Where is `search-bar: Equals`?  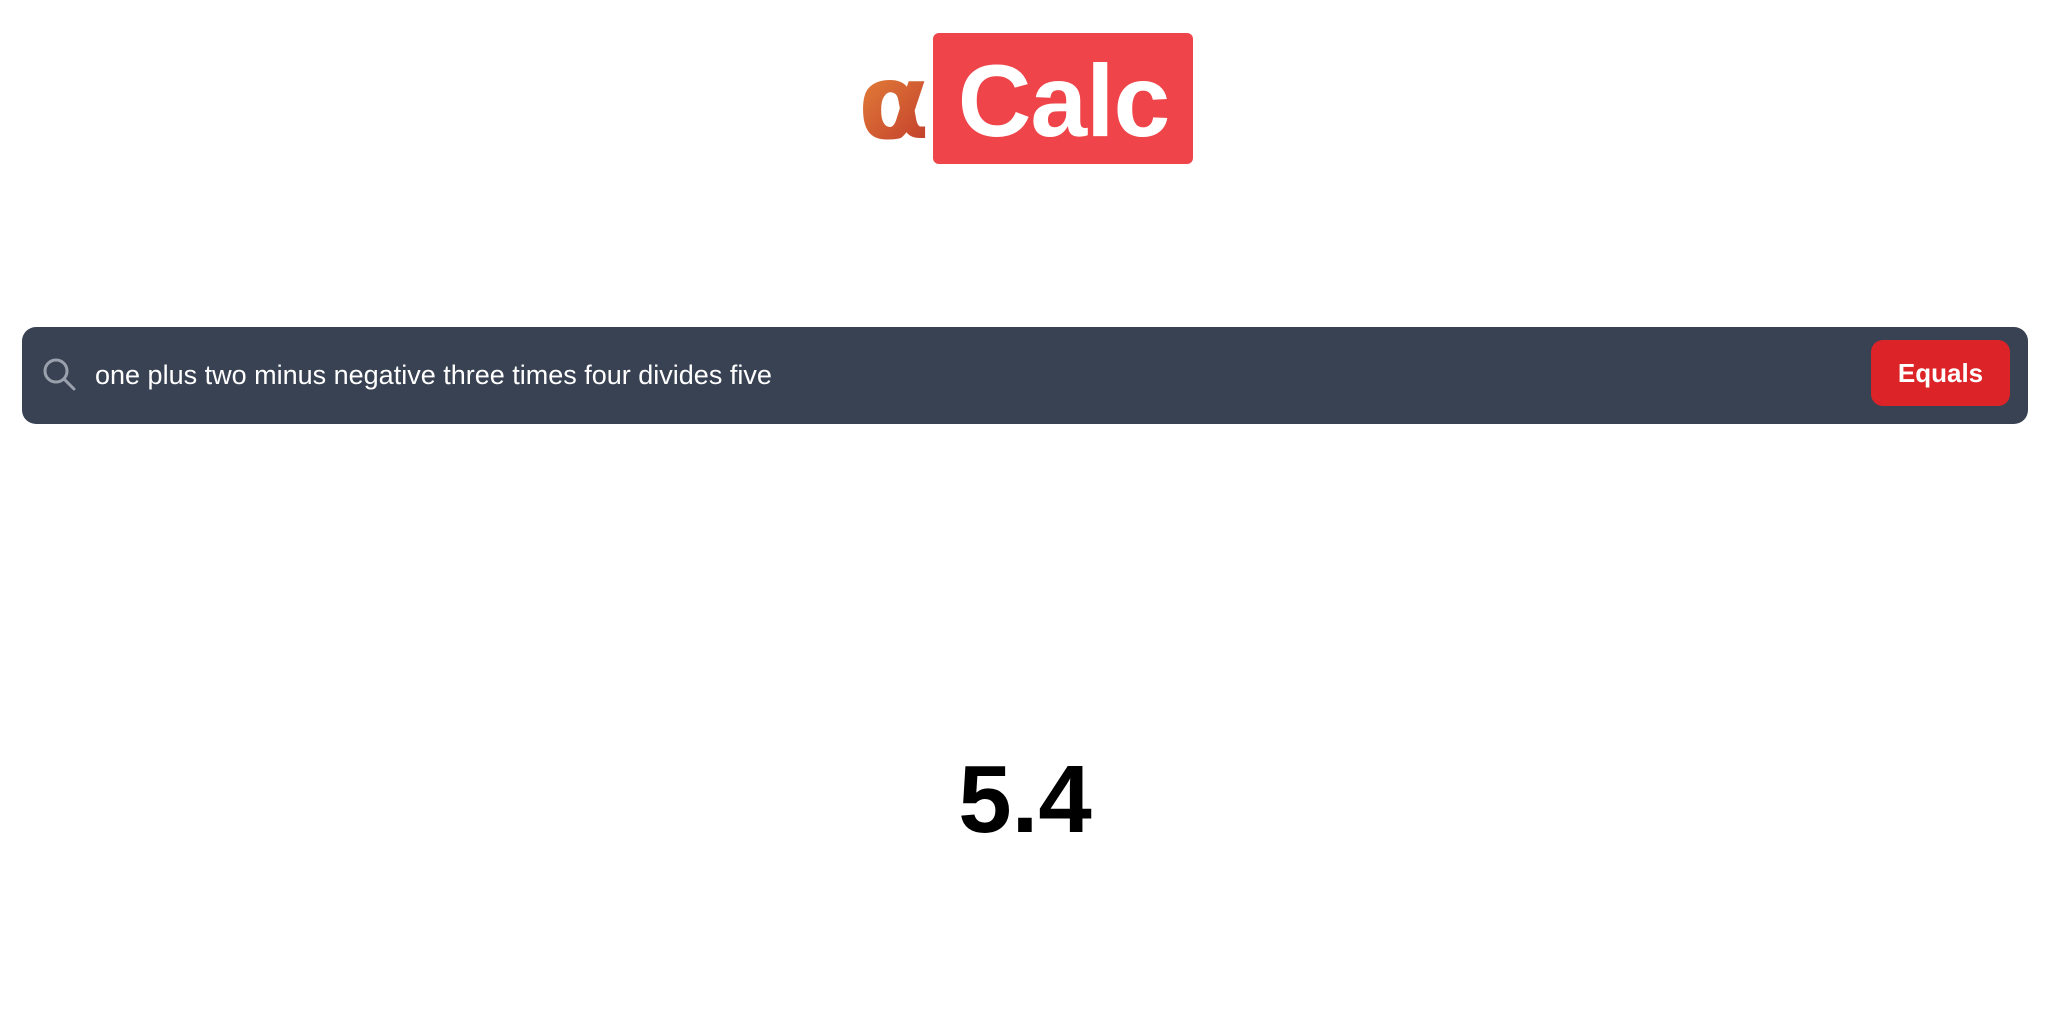
search-bar: Equals is located at coordinates (1025, 375).